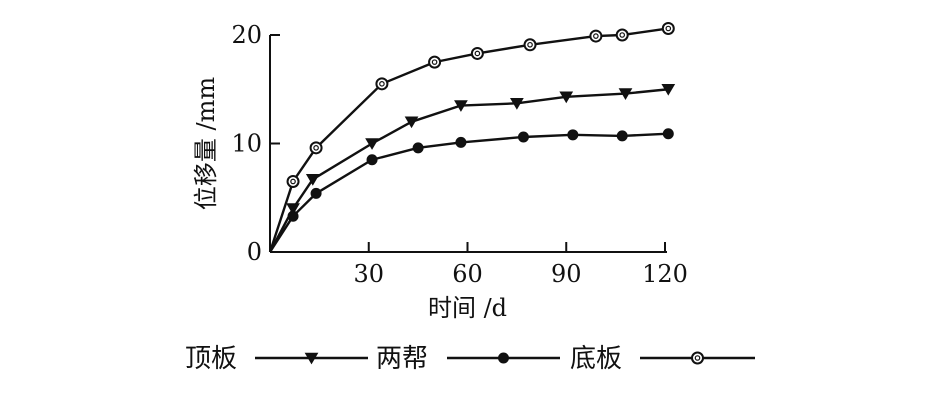 The height and width of the screenshot is (406, 945). I want to click on y-axis-title: 位移量 /mm, so click(206, 143).